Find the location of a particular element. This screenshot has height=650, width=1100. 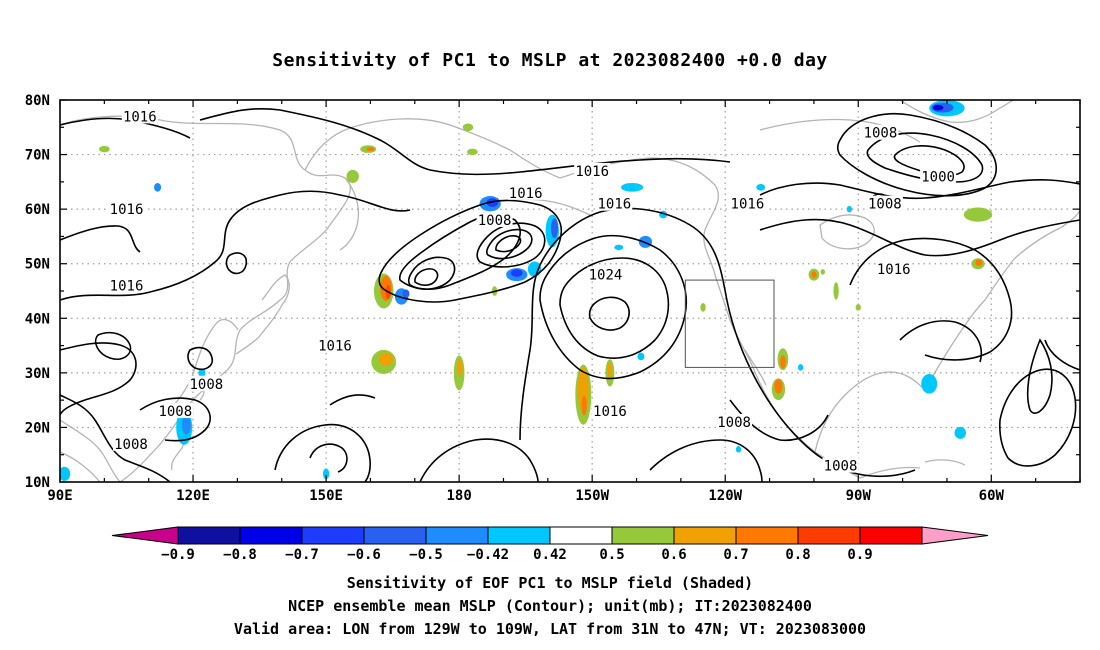

latitude-label: 70N is located at coordinates (37, 156).